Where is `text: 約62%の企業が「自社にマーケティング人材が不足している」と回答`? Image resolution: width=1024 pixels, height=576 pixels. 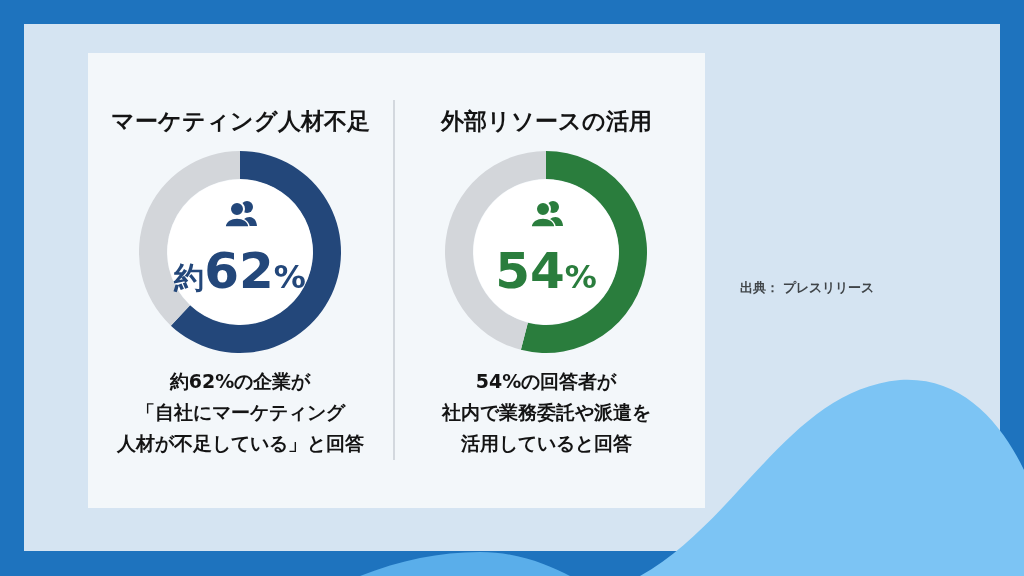 text: 約62%の企業が「自社にマーケティング人材が不足している」と回答 is located at coordinates (239, 412).